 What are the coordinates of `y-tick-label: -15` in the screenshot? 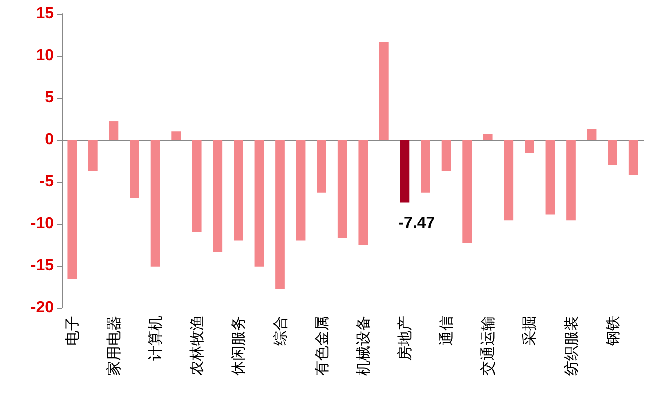 It's located at (42, 266).